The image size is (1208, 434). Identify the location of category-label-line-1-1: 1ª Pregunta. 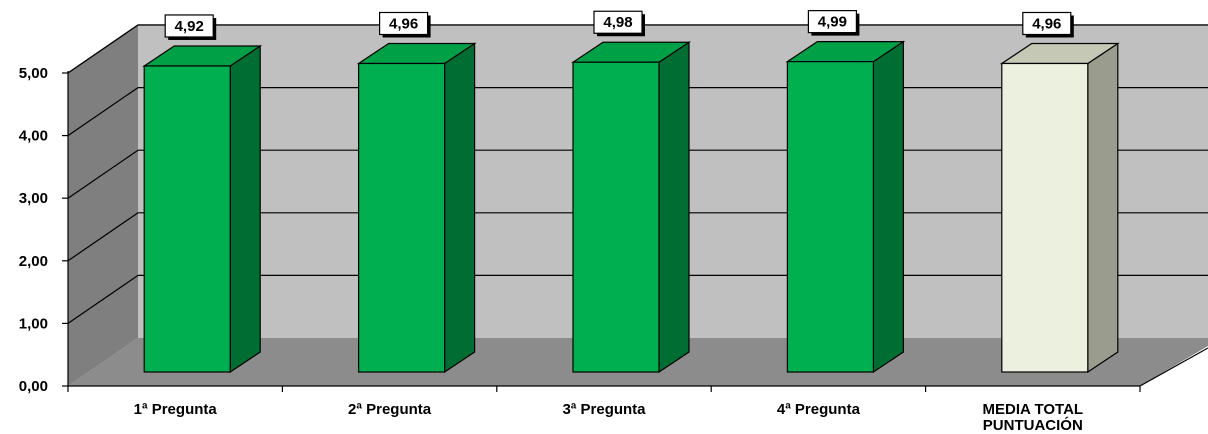
(176, 409).